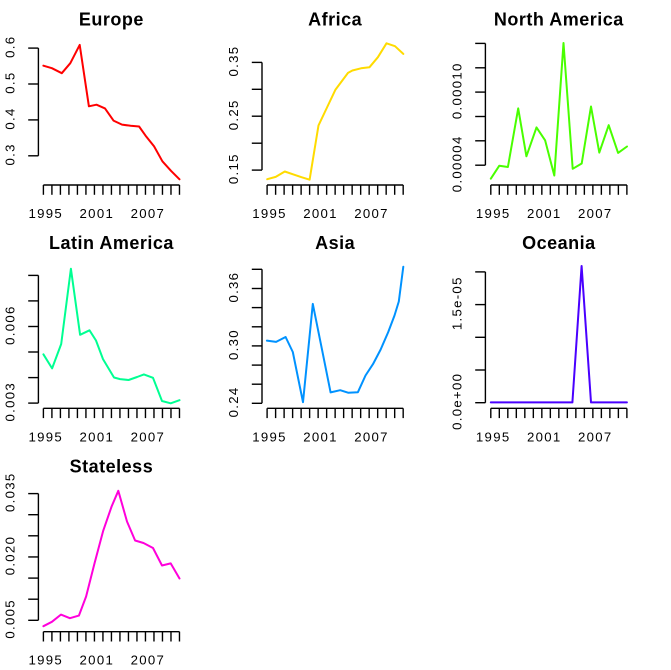 This screenshot has height=670, width=671. Describe the element at coordinates (9, 619) in the screenshot. I see `svg-text: 0.005` at that location.